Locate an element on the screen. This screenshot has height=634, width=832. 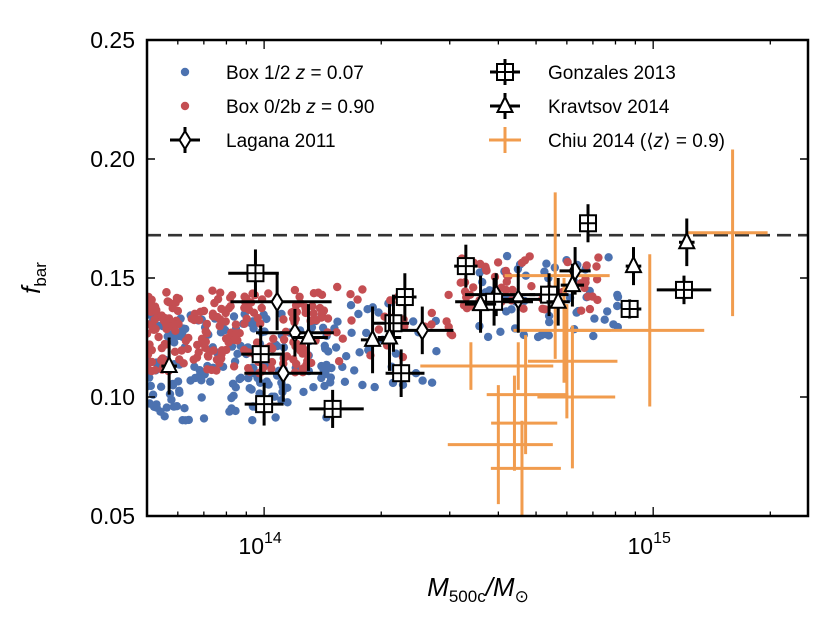
legend-entry: Box 0/2b z = 0.90 is located at coordinates (277, 107).